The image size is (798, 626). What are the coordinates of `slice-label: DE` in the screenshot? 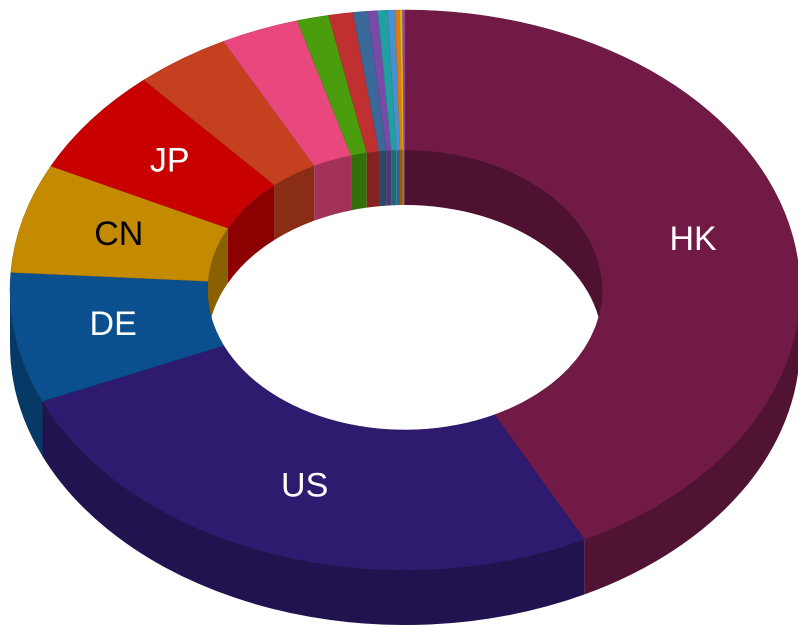 It's located at (113, 324).